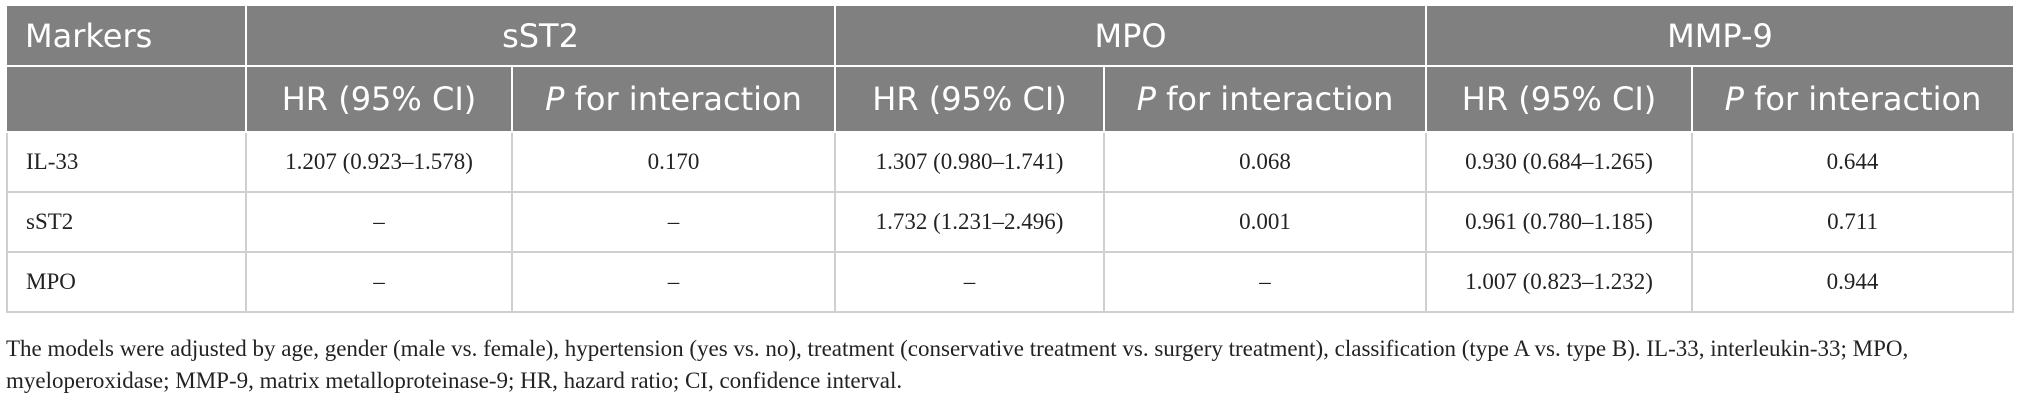 Image resolution: width=2018 pixels, height=411 pixels. I want to click on data-cell: 1.732 (1.231–2.496), so click(970, 222).